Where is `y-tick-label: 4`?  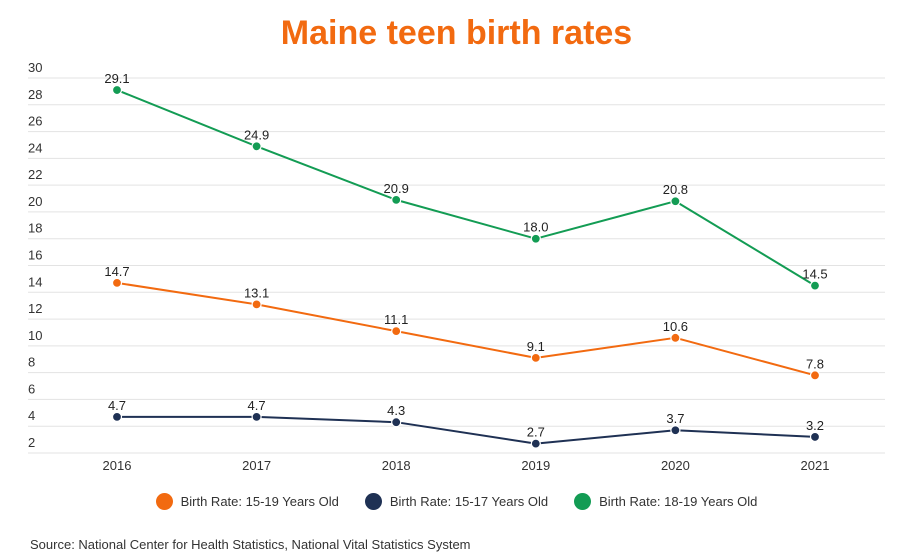
y-tick-label: 4 is located at coordinates (31, 415).